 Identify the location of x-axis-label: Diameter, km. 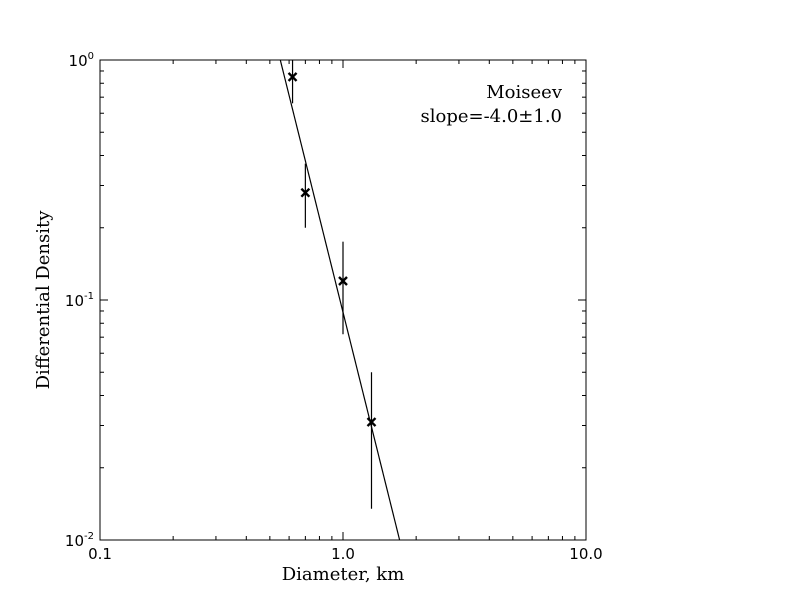
(343, 574).